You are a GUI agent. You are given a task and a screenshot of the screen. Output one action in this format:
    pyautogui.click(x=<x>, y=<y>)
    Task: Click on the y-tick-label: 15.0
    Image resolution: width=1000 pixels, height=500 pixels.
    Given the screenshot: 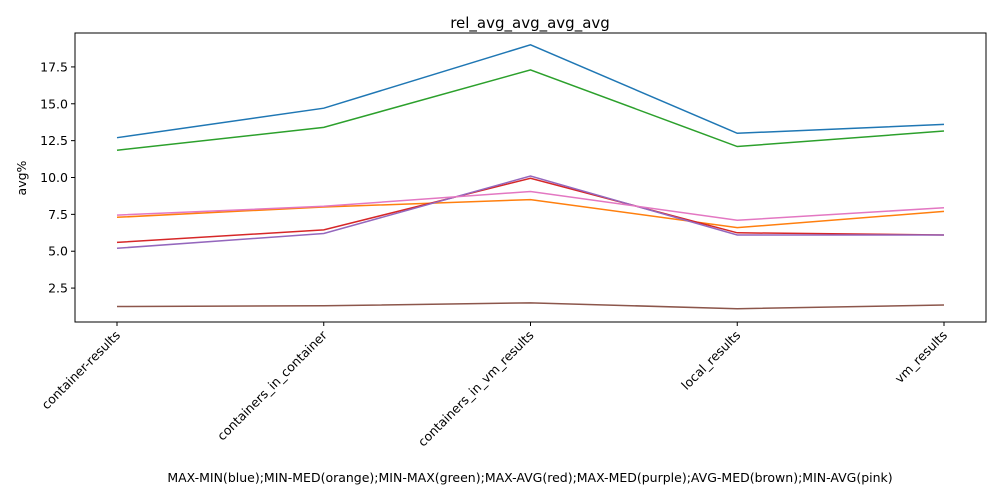 What is the action you would take?
    pyautogui.click(x=54, y=103)
    